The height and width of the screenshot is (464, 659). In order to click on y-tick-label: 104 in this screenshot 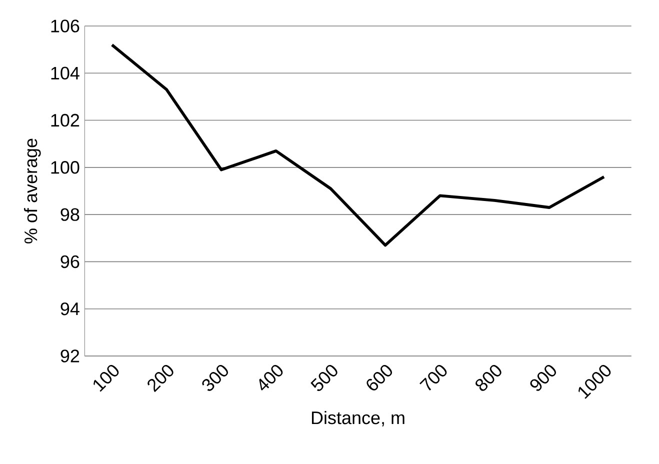, I will do `click(65, 73)`.